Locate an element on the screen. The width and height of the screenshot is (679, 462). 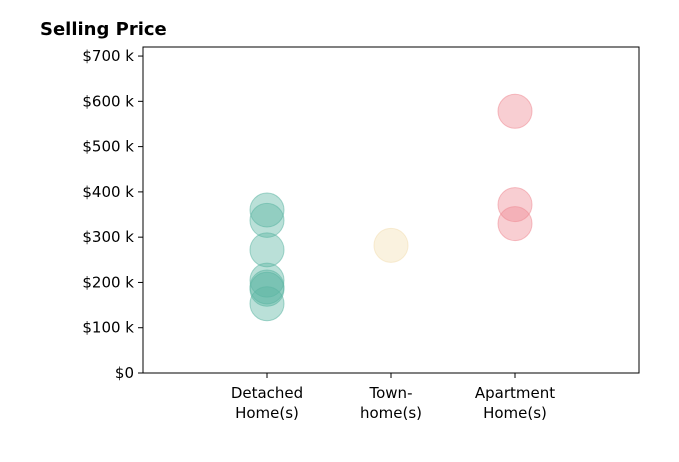
y-tick-label: $700 k is located at coordinates (108, 56).